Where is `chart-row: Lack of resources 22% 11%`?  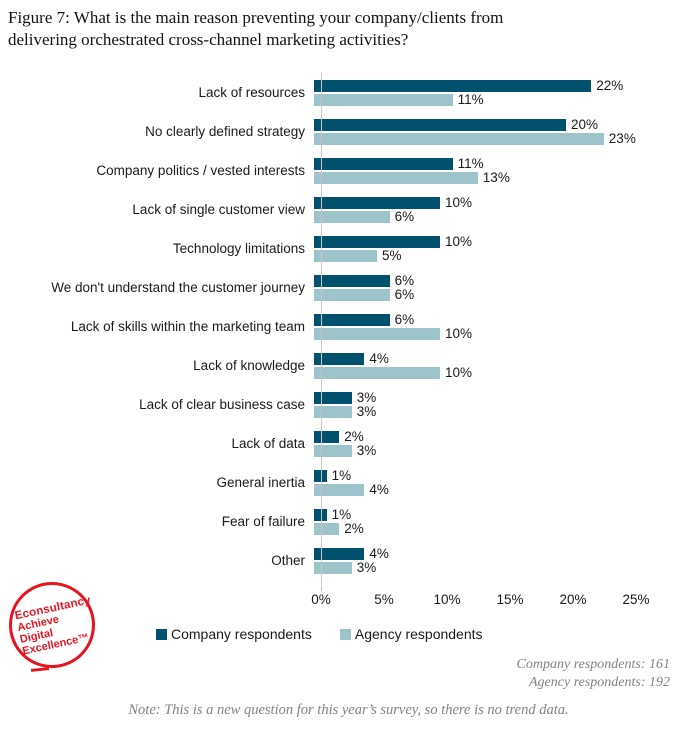
chart-row: Lack of resources 22% 11% is located at coordinates (348, 92).